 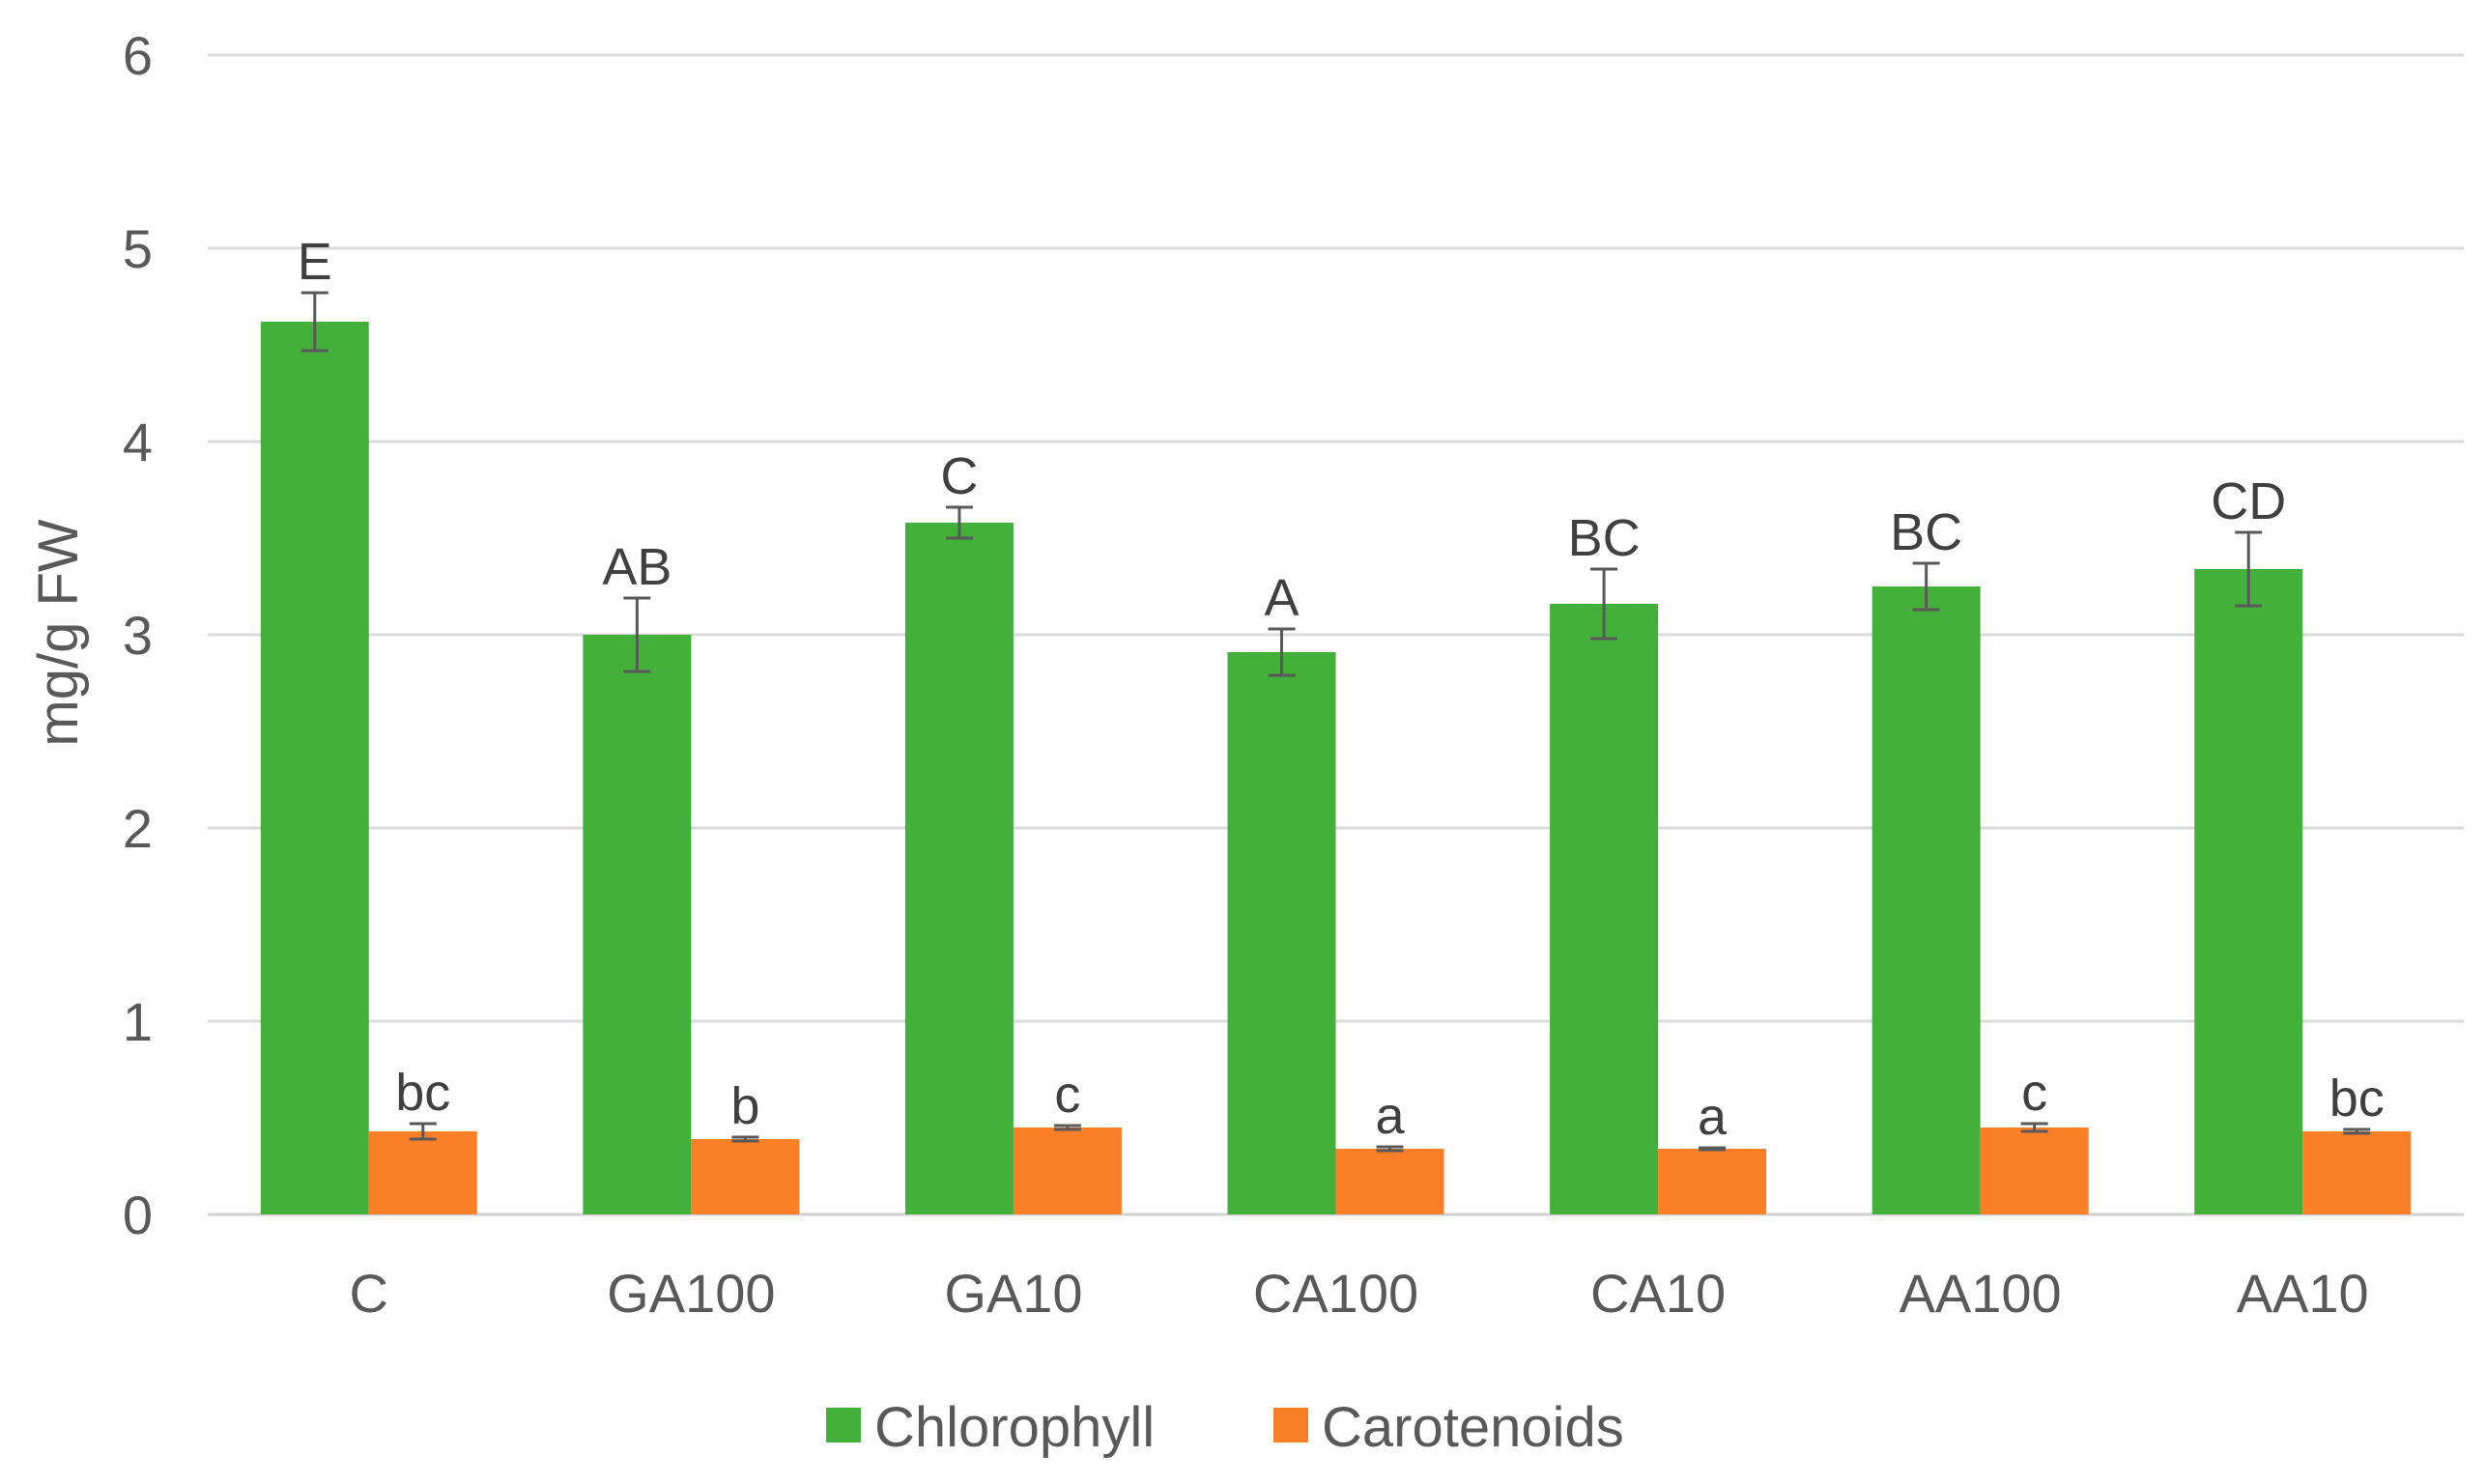 What do you see at coordinates (138, 1022) in the screenshot?
I see `y-tick-label: 1` at bounding box center [138, 1022].